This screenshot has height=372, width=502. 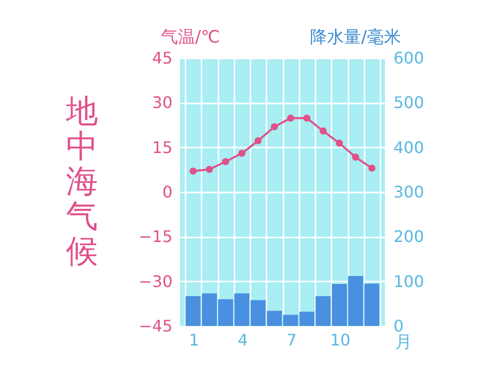 What do you see at coordinates (355, 38) in the screenshot?
I see `y2-axis-title: 降水量/毫米` at bounding box center [355, 38].